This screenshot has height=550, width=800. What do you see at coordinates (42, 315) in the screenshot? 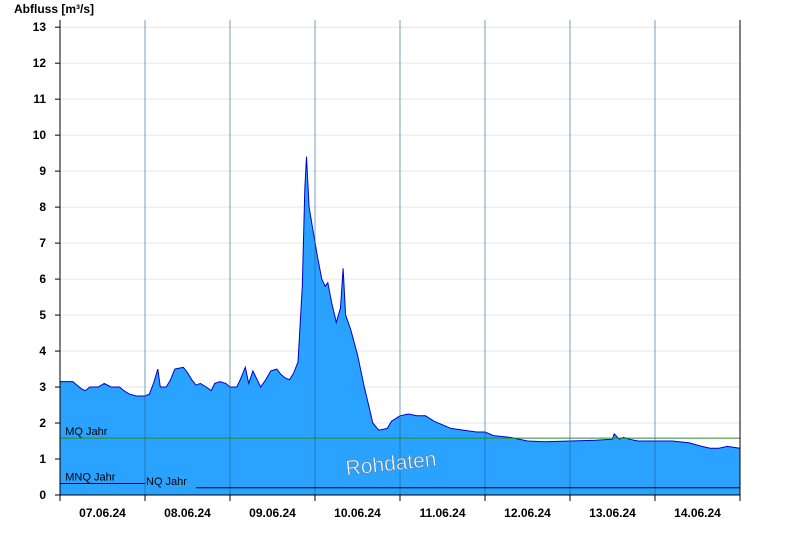
I see `y-tick-label: 5` at bounding box center [42, 315].